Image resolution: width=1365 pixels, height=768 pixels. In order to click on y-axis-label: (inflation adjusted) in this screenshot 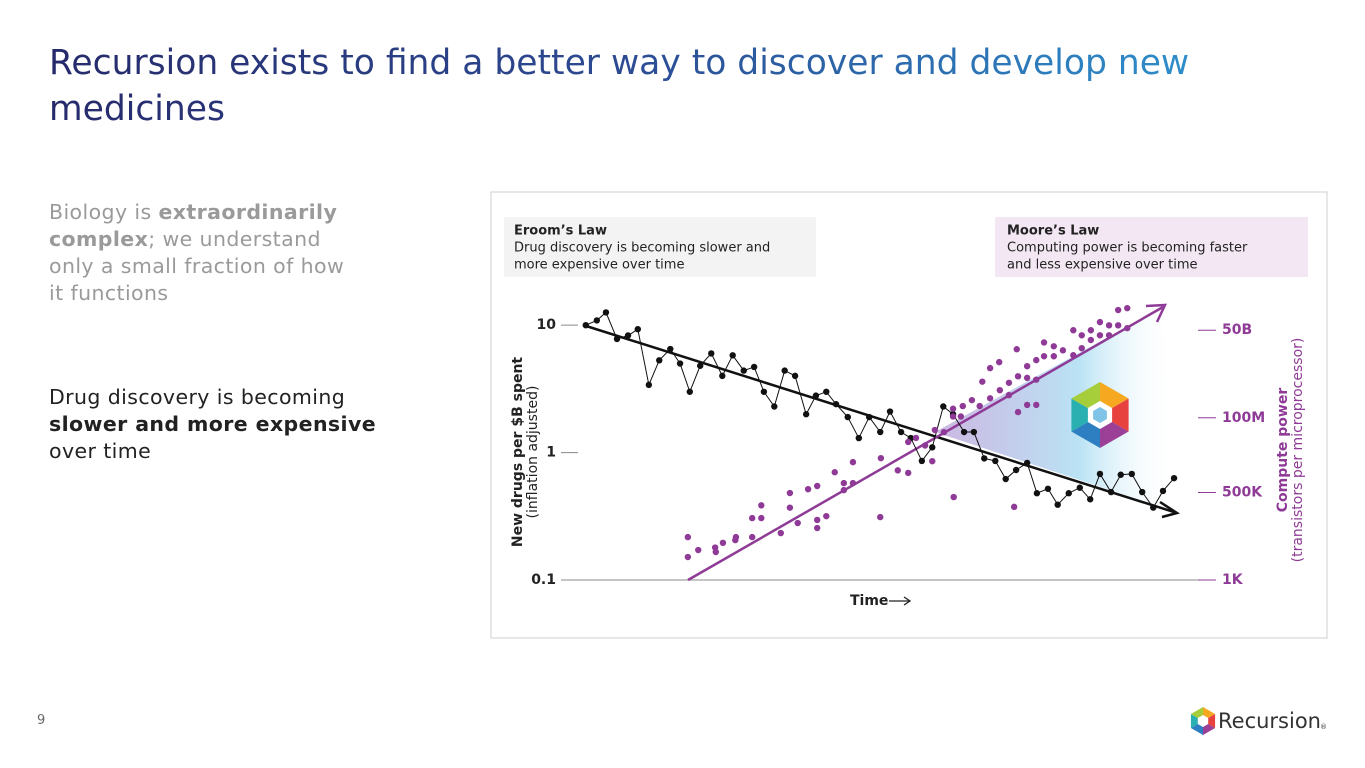, I will do `click(533, 452)`.